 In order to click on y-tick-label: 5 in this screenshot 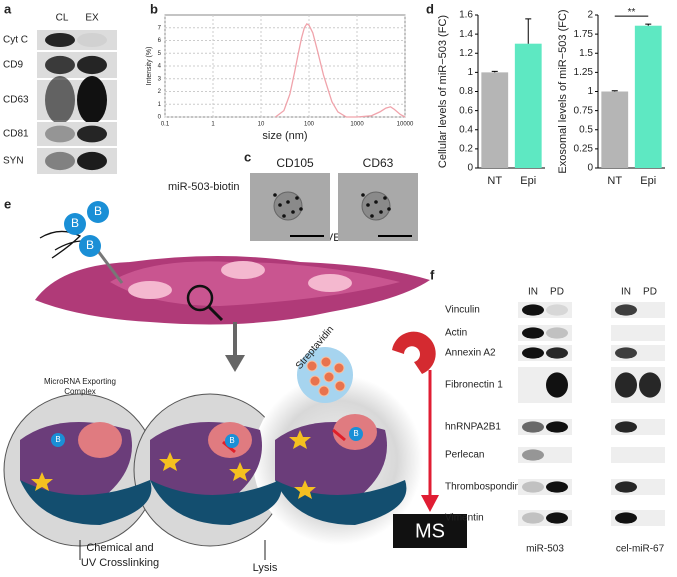, I will do `click(160, 54)`.